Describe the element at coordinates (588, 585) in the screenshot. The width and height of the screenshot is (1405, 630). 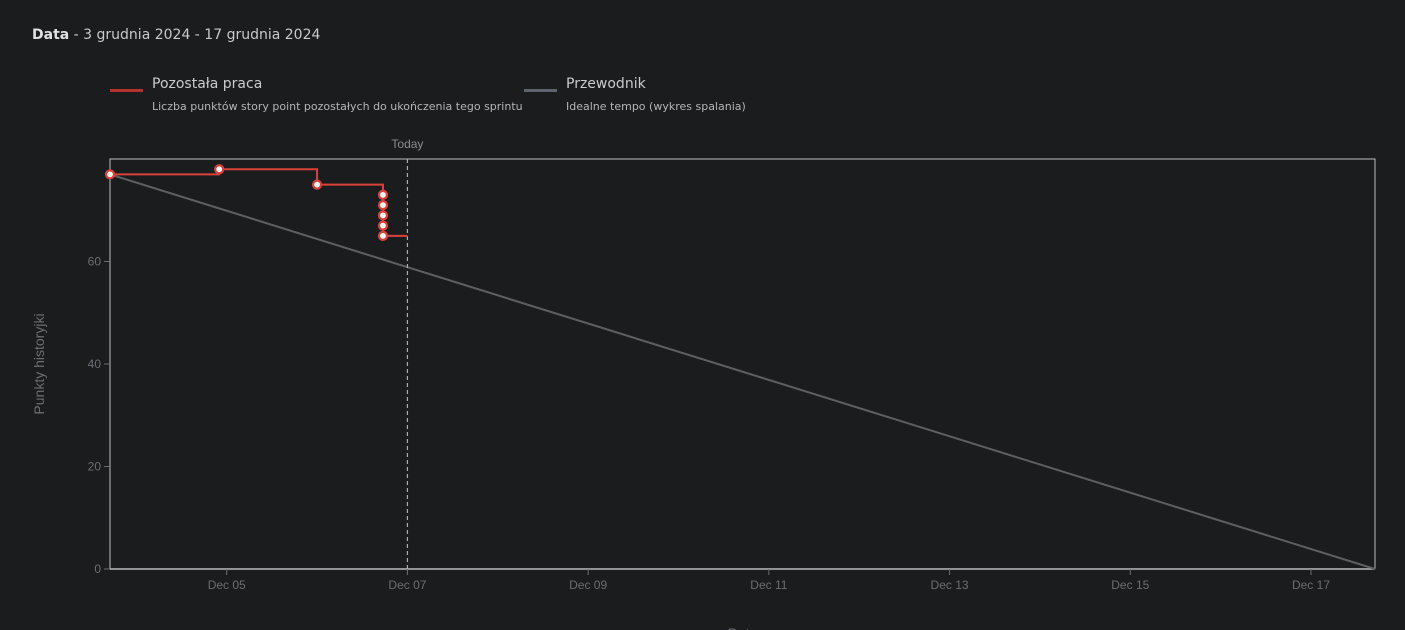
I see `x-tick-label: Dec 09` at that location.